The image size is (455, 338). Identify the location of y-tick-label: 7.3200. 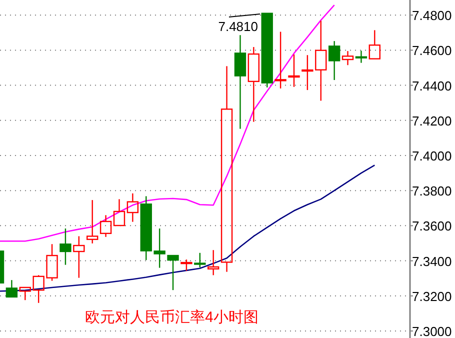
(432, 296).